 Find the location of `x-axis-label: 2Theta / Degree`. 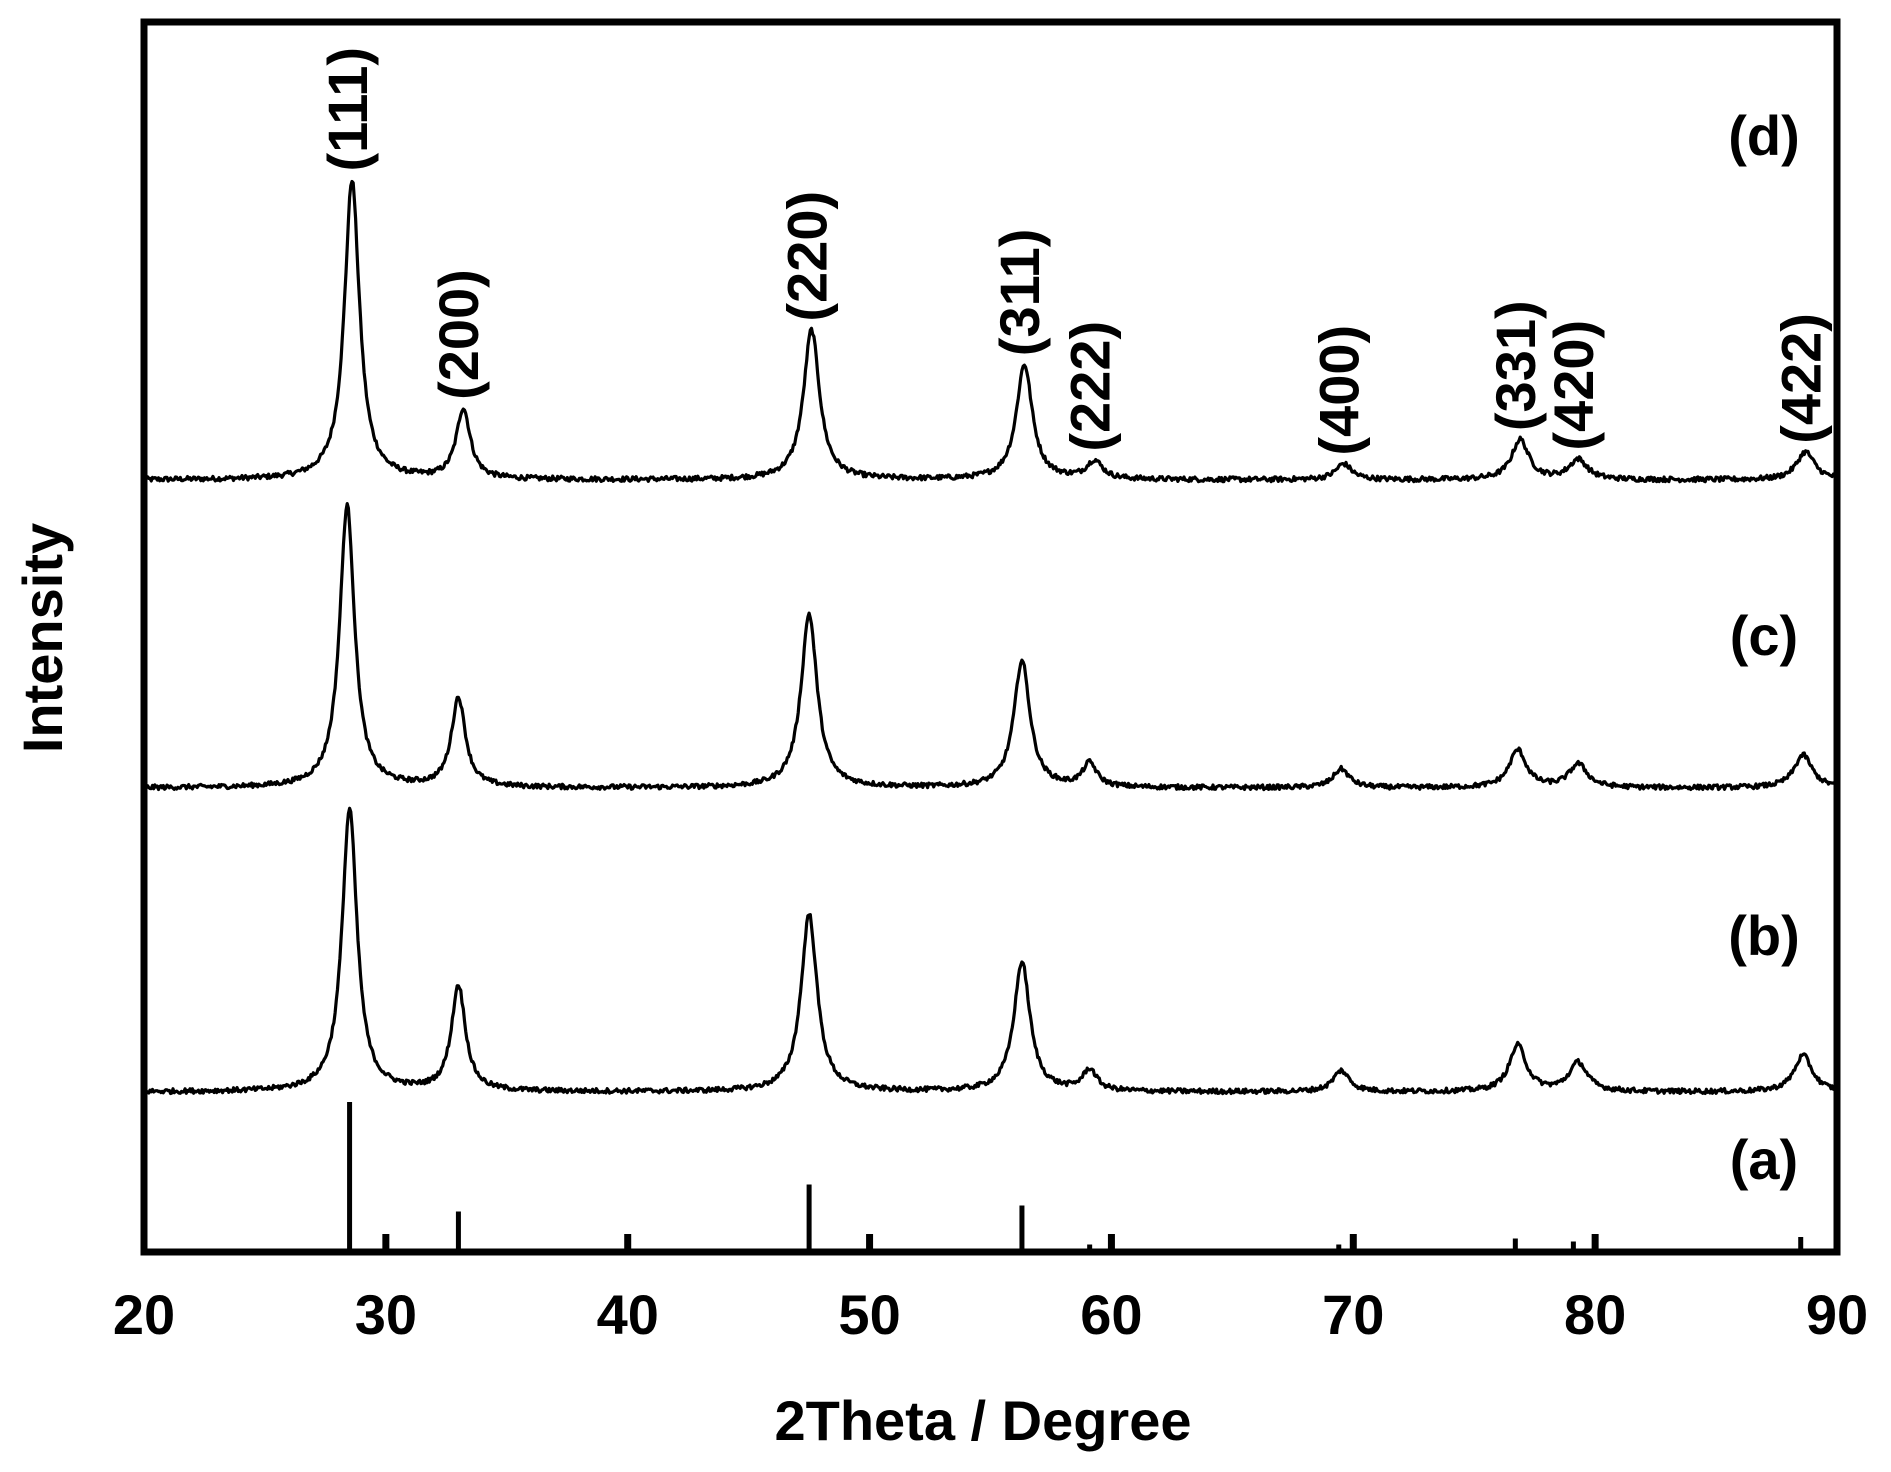

x-axis-label: 2Theta / Degree is located at coordinates (982, 1420).